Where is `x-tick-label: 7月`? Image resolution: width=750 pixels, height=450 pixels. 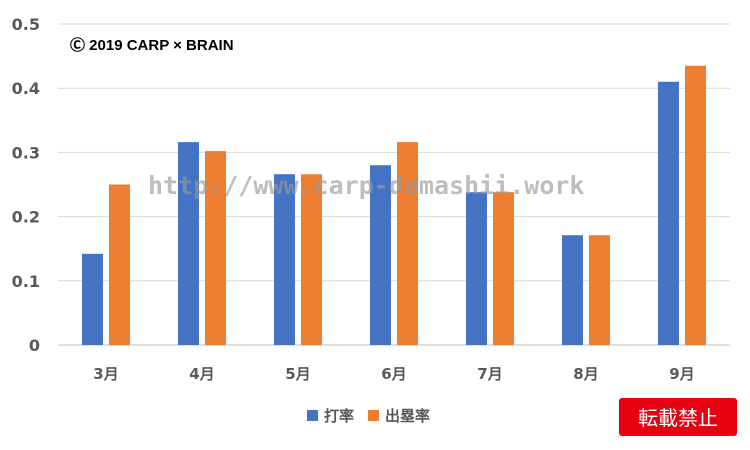
x-tick-label: 7月 is located at coordinates (489, 374).